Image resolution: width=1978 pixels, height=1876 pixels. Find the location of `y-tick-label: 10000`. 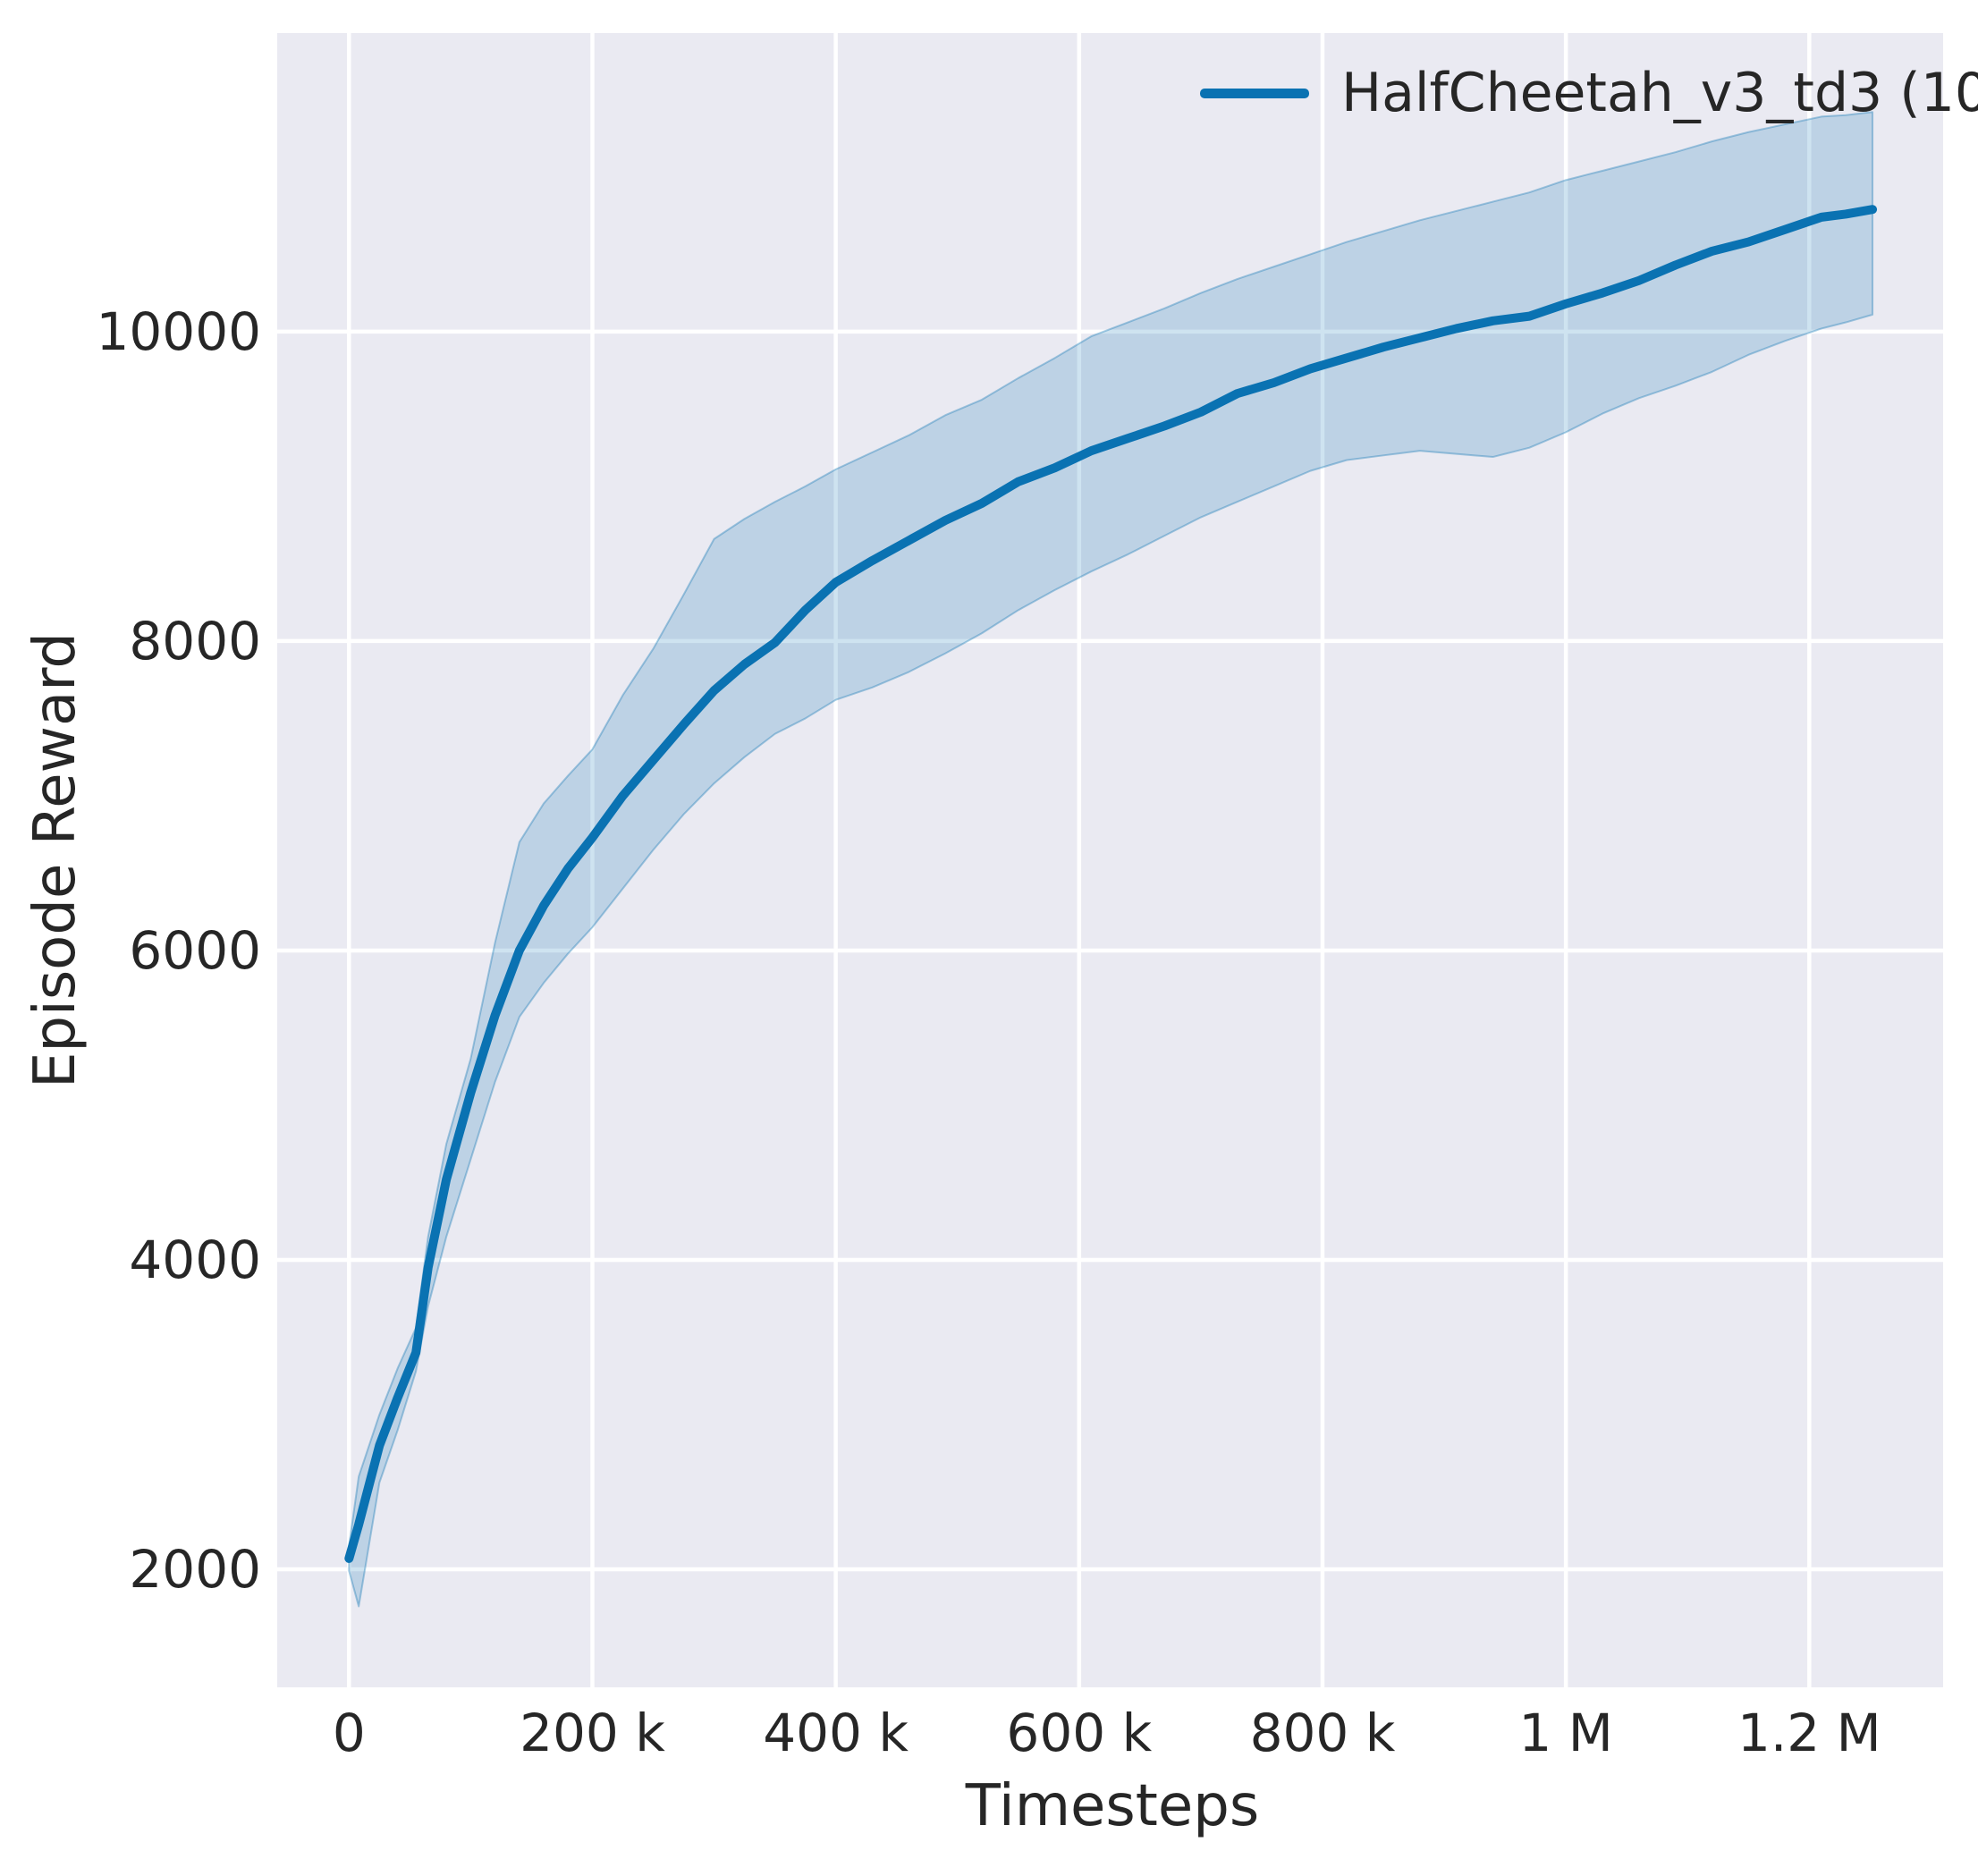

y-tick-label: 10000 is located at coordinates (178, 331).